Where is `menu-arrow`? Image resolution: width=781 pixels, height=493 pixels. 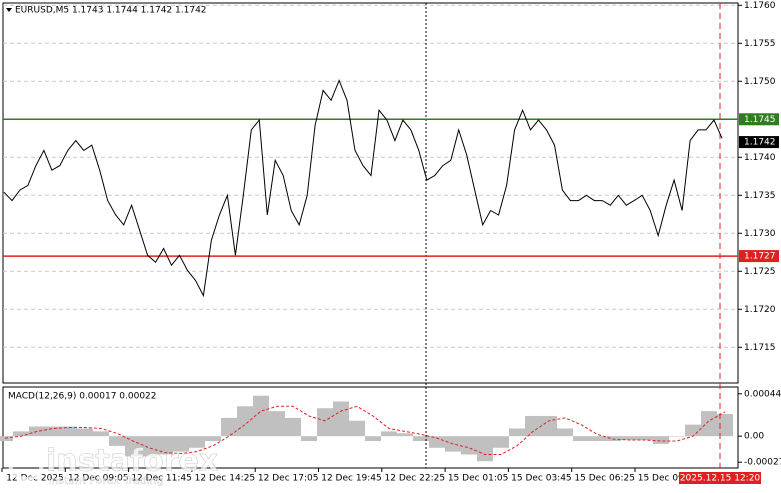
menu-arrow is located at coordinates (9, 10).